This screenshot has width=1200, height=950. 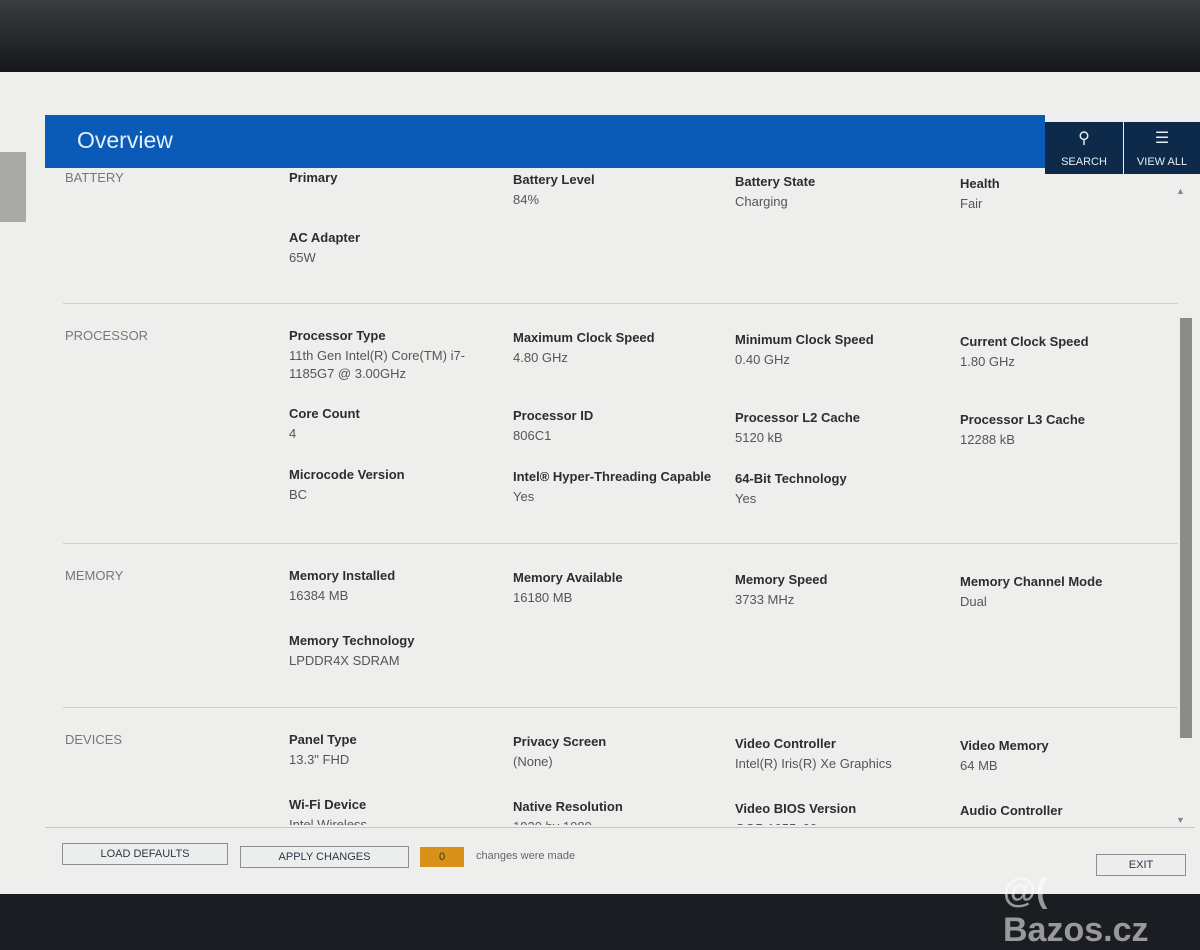 What do you see at coordinates (1180, 820) in the screenshot?
I see `scroll-down-icon: ▼` at bounding box center [1180, 820].